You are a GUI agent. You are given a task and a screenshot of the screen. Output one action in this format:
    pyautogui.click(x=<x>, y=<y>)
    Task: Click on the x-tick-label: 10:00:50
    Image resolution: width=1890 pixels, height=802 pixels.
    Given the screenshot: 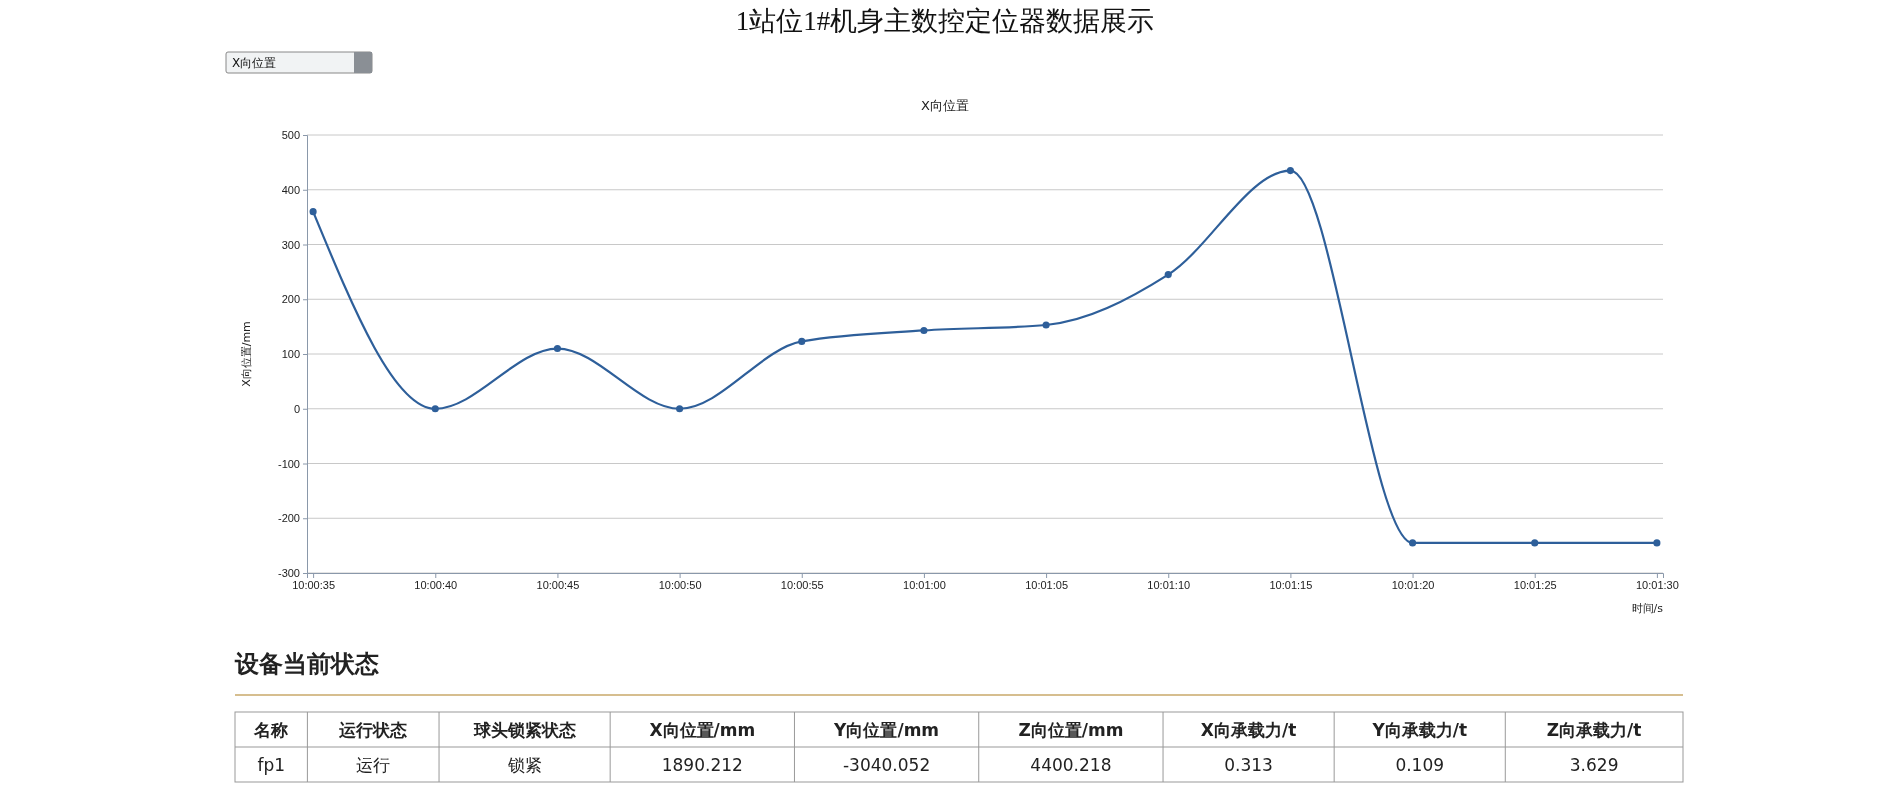 What is the action you would take?
    pyautogui.click(x=680, y=584)
    